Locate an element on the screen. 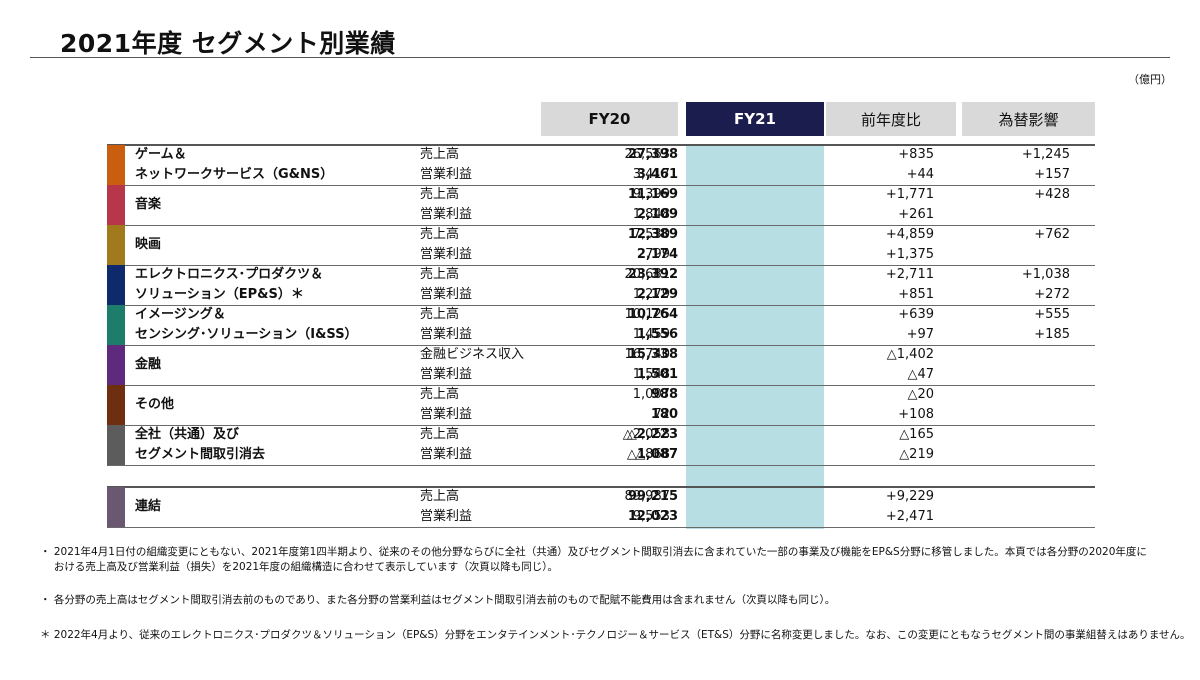 Image resolution: width=1200 pixels, height=680 pixels. table-row: 営業利益 1,459 1,556 +97 +185 is located at coordinates (600, 335).